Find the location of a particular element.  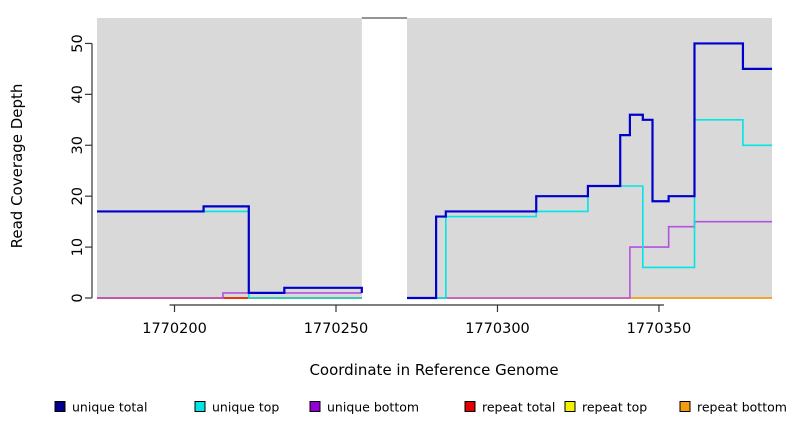

y-tick-label: 20 is located at coordinates (78, 196).